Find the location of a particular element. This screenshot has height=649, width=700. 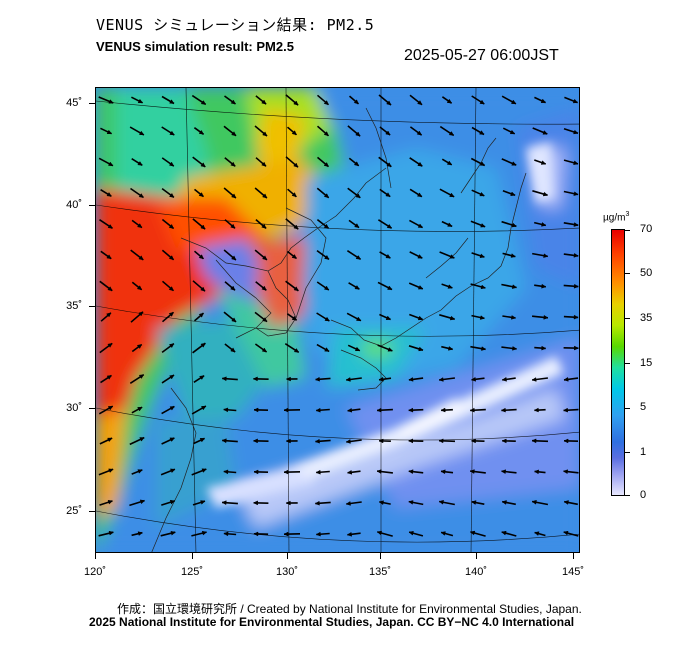

lon-label-130: 130˚ is located at coordinates (287, 572).